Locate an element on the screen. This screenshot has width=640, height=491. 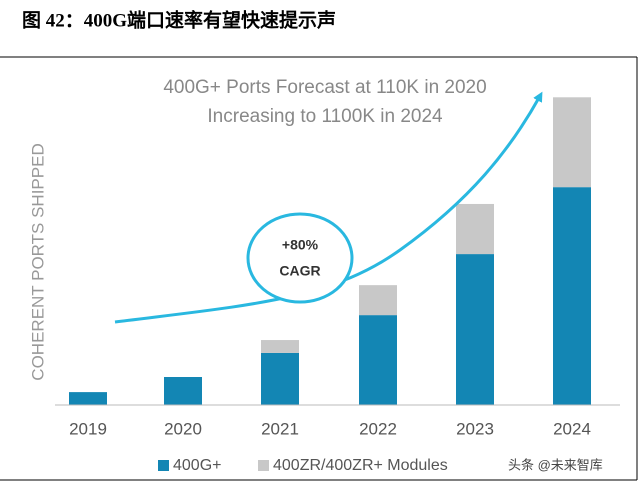
callout-text: +80% is located at coordinates (300, 245).